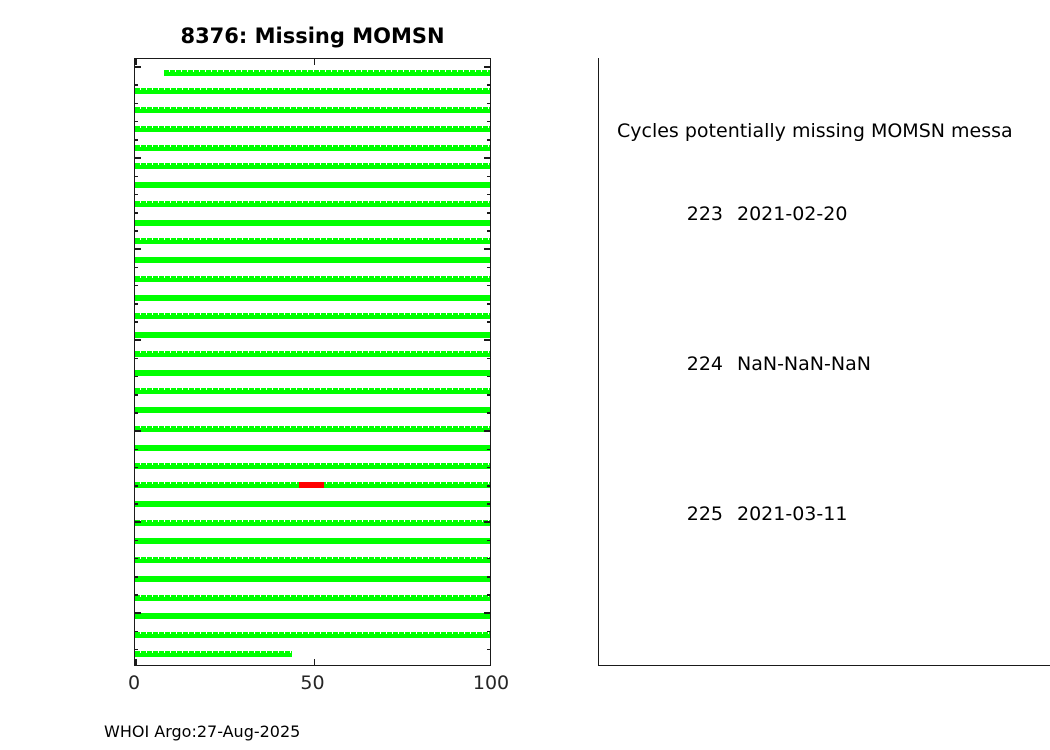  Describe the element at coordinates (815, 131) in the screenshot. I see `missing-cycles-heading: Cycles potentially missing MOMSN messa` at that location.